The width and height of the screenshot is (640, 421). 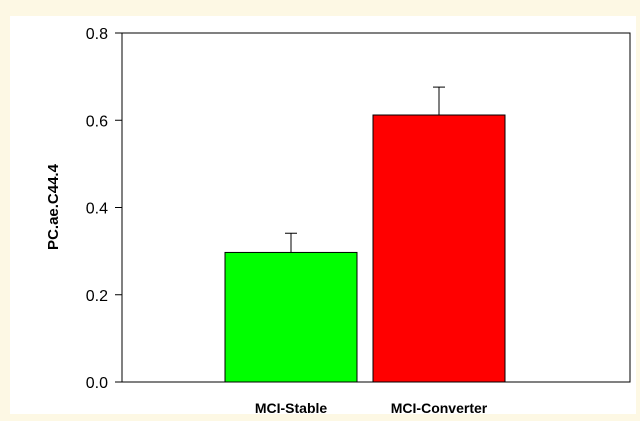 I want to click on y-axis: 0.0 0.2 0.4 0.6 0.8, so click(x=104, y=209).